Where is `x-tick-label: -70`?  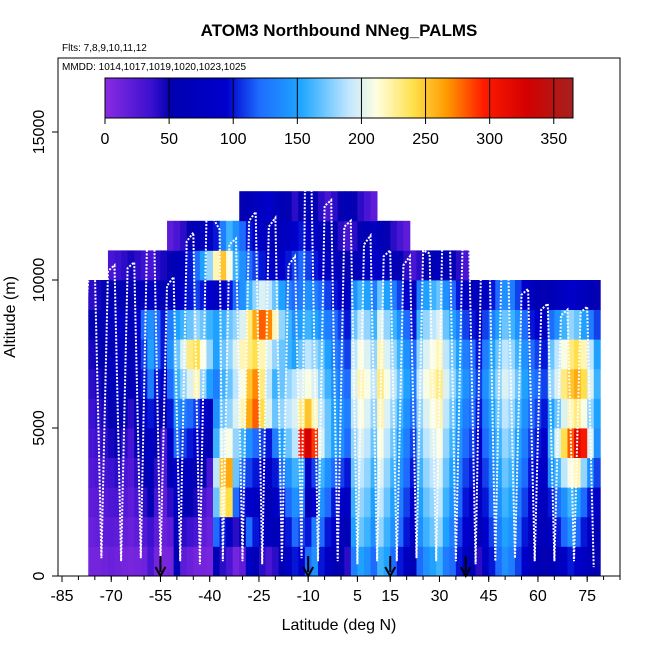 x-tick-label: -70 is located at coordinates (111, 596).